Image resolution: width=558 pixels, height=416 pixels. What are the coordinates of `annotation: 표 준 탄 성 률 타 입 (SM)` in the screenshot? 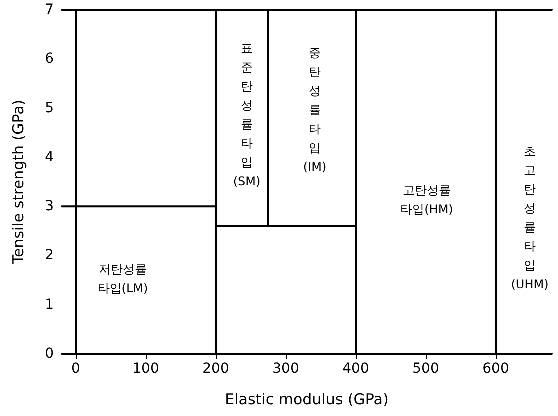 It's located at (247, 115).